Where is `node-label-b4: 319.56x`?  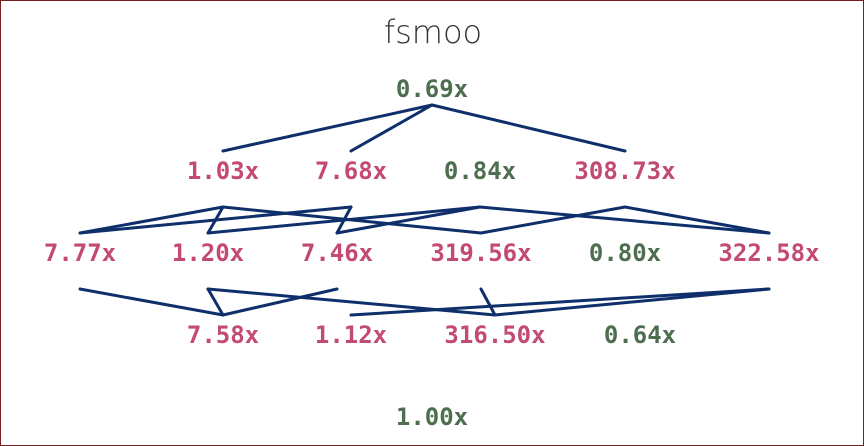 node-label-b4: 319.56x is located at coordinates (480, 253).